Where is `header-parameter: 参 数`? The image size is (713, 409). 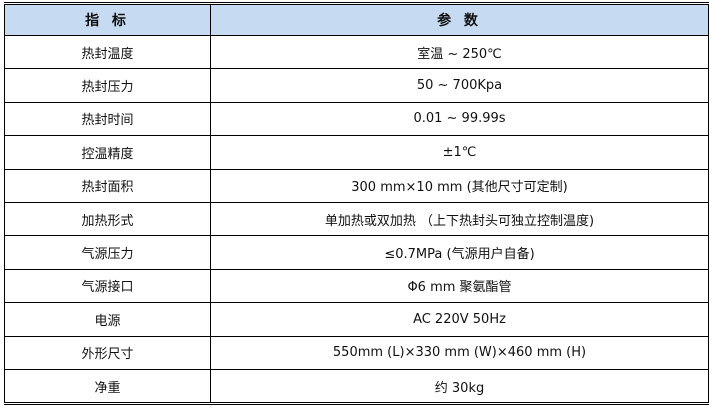 header-parameter: 参 数 is located at coordinates (459, 20).